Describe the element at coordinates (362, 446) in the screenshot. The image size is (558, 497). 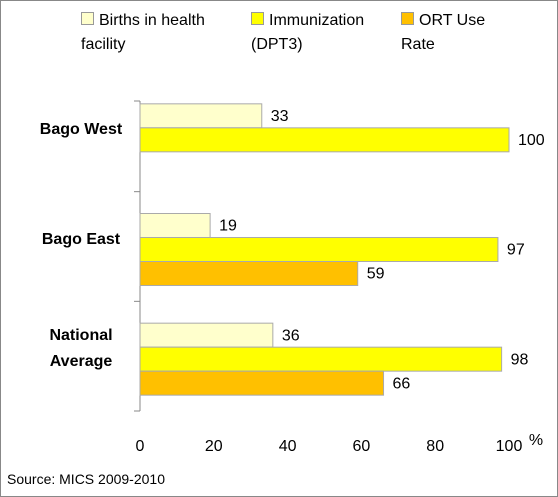
I see `x-tick-label: 60` at that location.